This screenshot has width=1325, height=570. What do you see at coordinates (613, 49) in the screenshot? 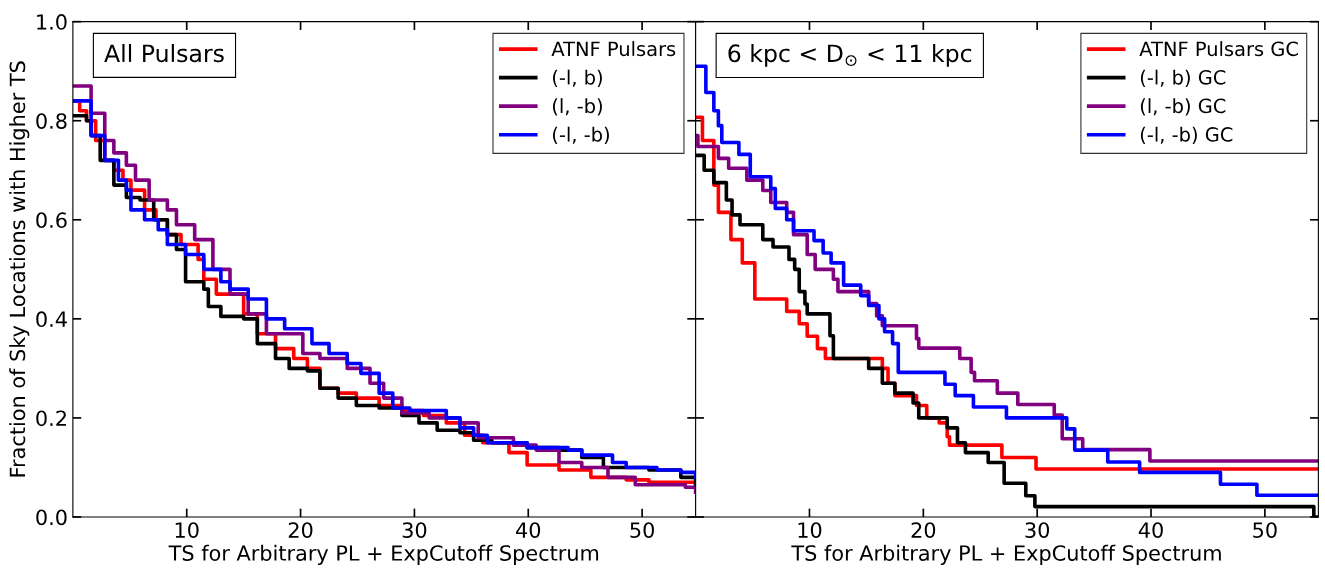
I see `legend-label: ATNF Pulsars` at bounding box center [613, 49].